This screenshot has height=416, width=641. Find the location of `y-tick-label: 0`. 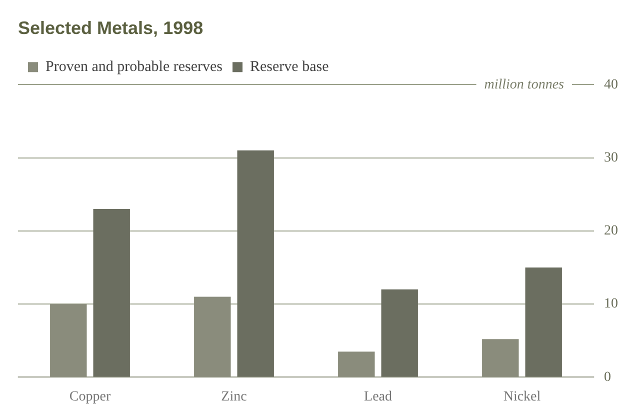

y-tick-label: 0 is located at coordinates (607, 377).